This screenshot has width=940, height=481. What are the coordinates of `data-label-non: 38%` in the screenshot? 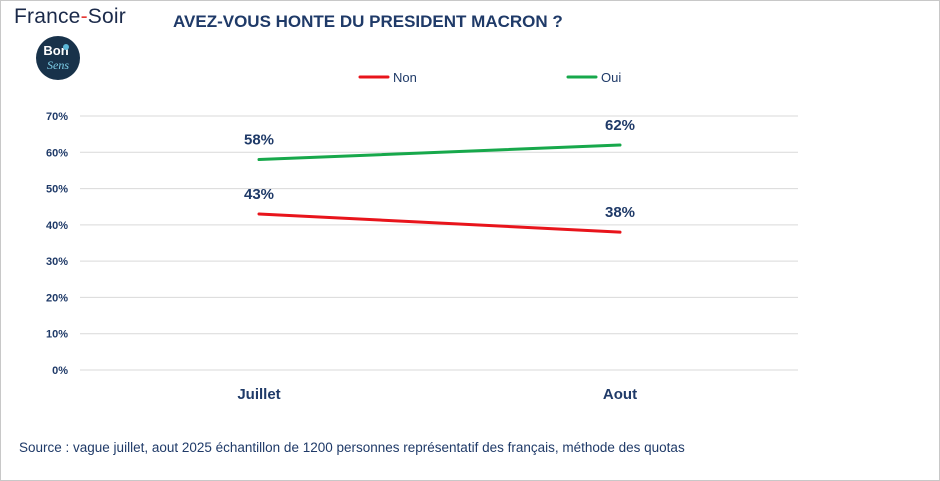 It's located at (620, 212).